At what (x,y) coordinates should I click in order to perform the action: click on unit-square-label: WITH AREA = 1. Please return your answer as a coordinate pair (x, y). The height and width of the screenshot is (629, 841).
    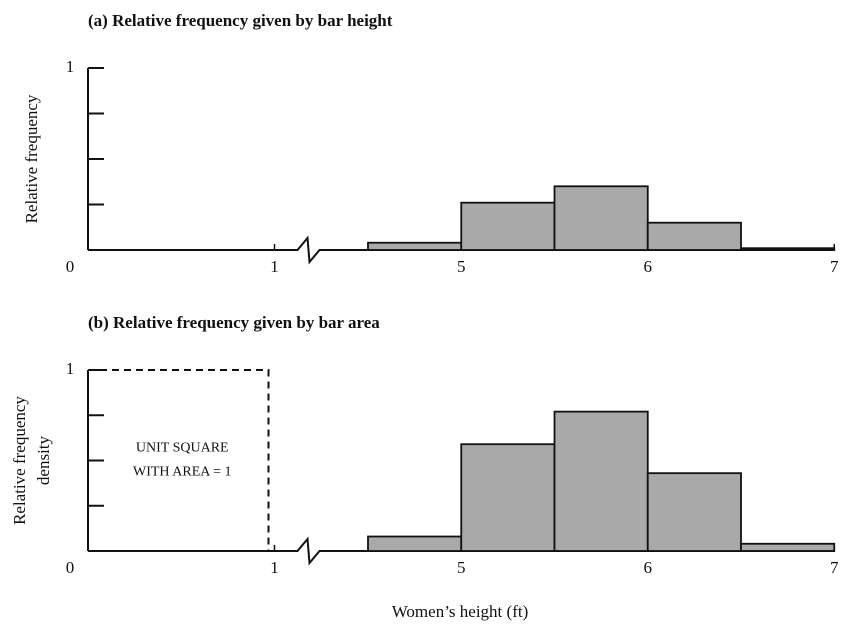
    Looking at the image, I should click on (182, 472).